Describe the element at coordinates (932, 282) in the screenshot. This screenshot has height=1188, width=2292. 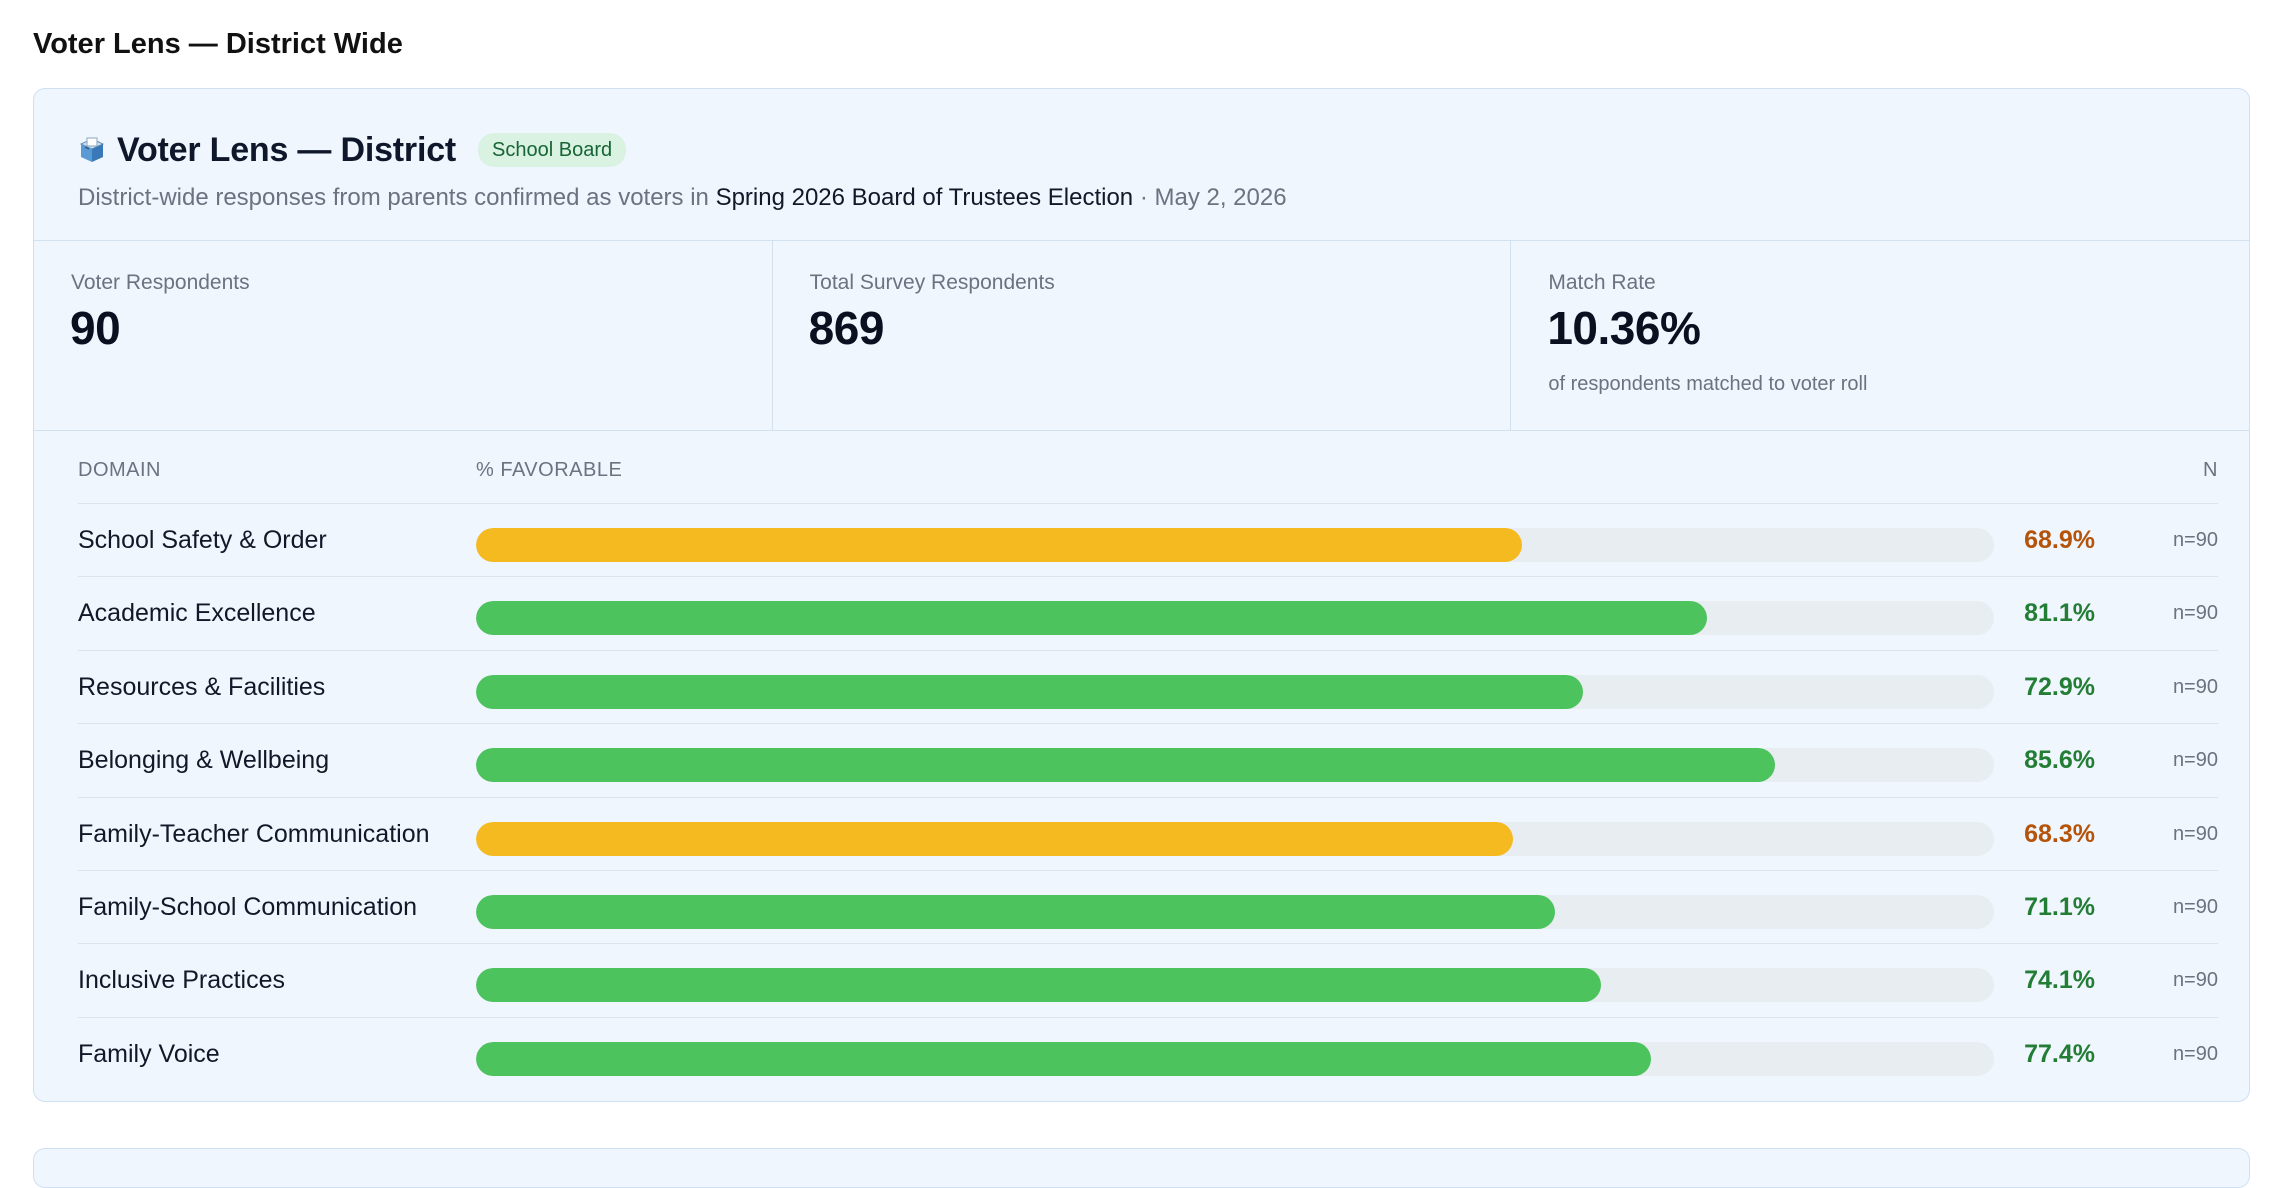
I see `stat-label: Total Survey Respondents` at that location.